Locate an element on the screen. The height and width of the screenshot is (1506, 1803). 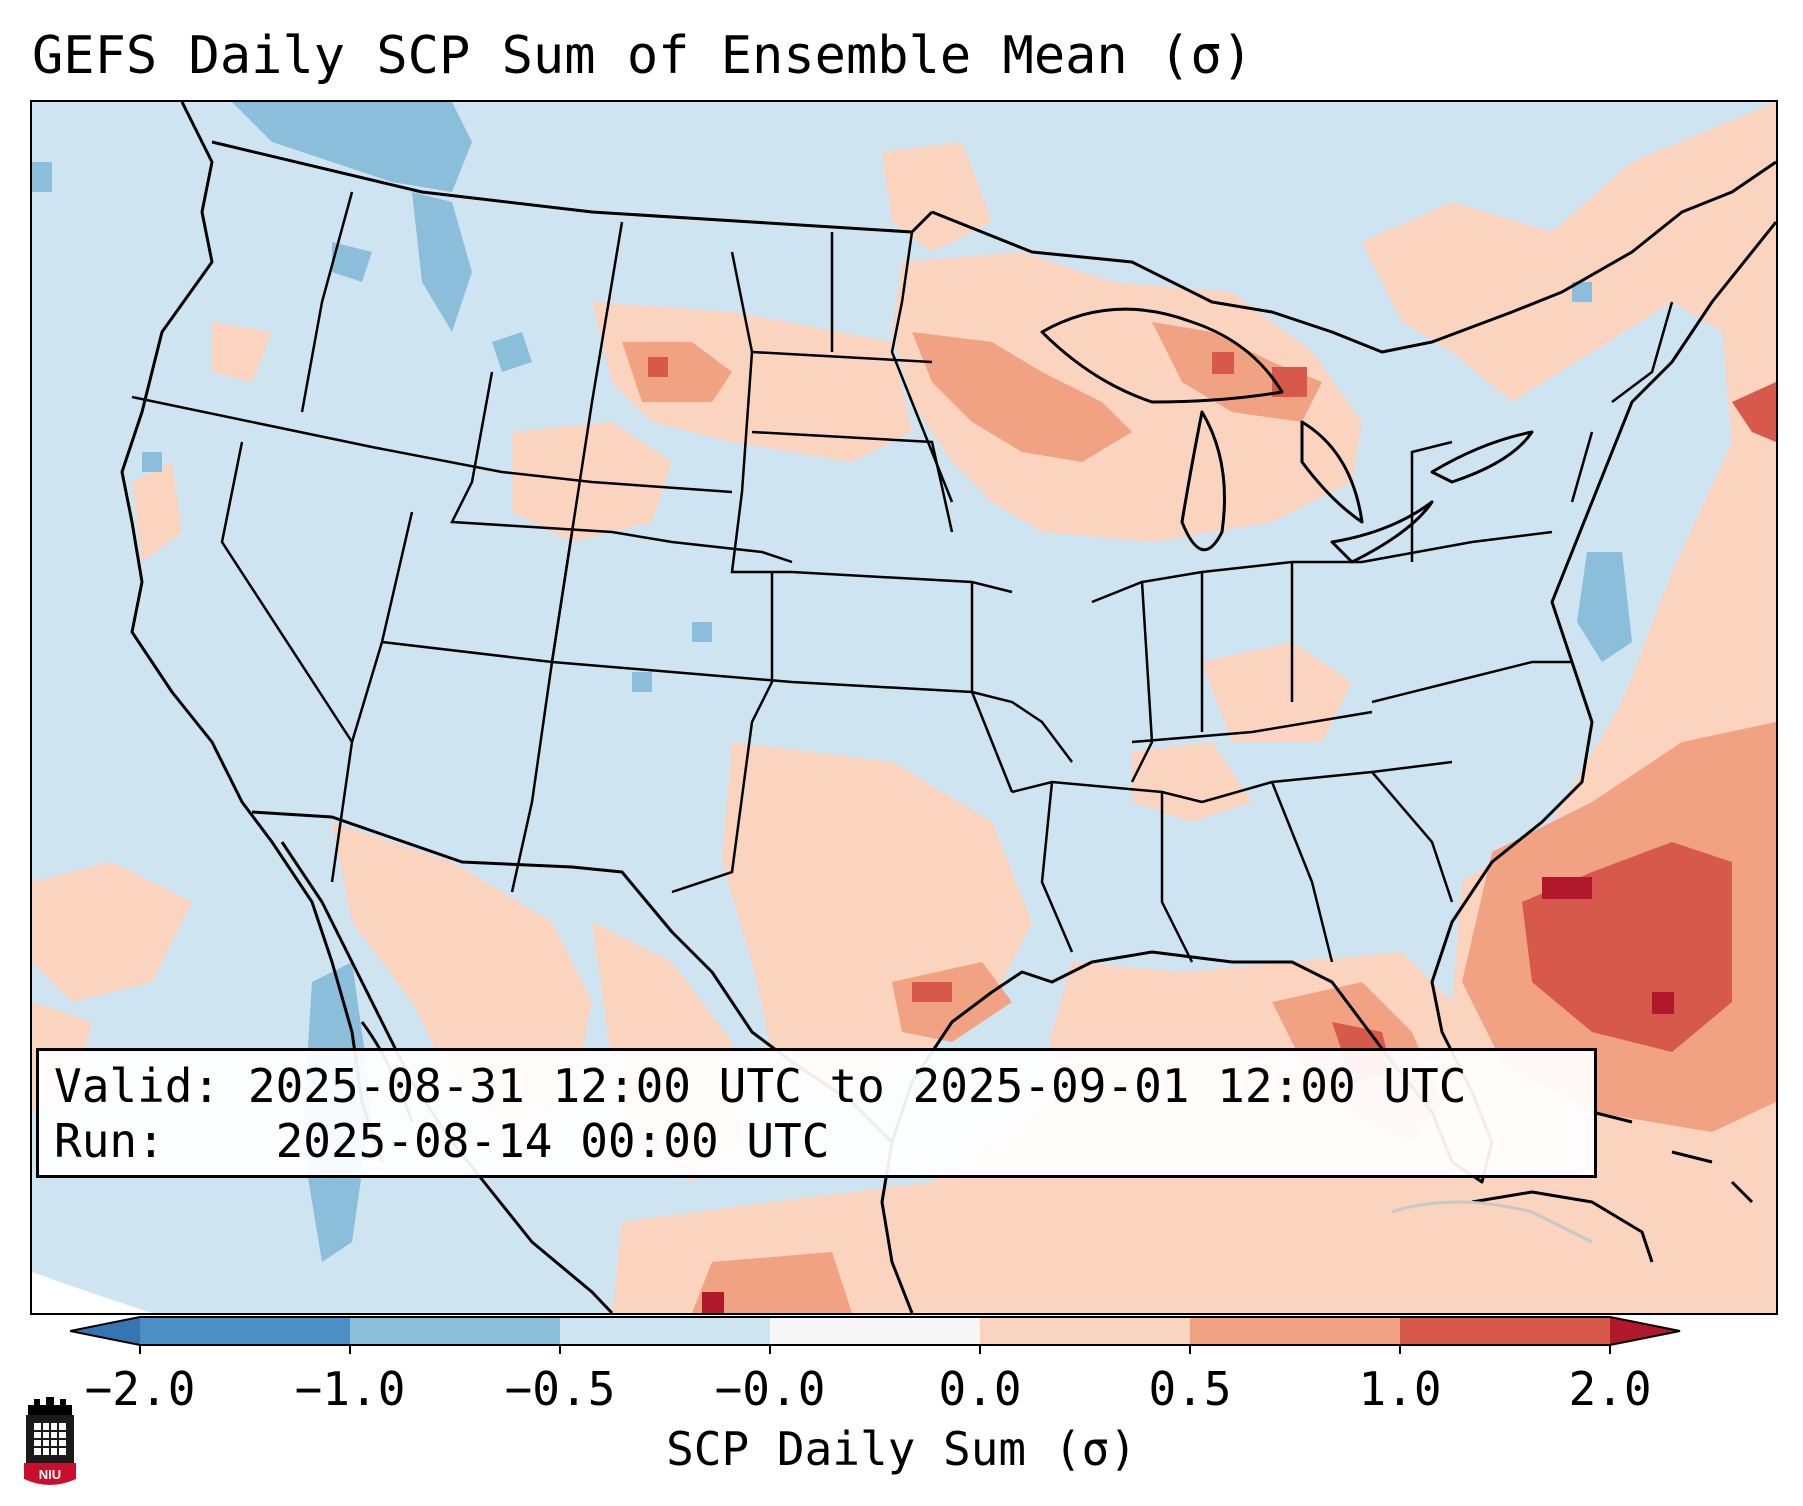
colorbar-tick-label: −1.0 is located at coordinates (350, 1389).